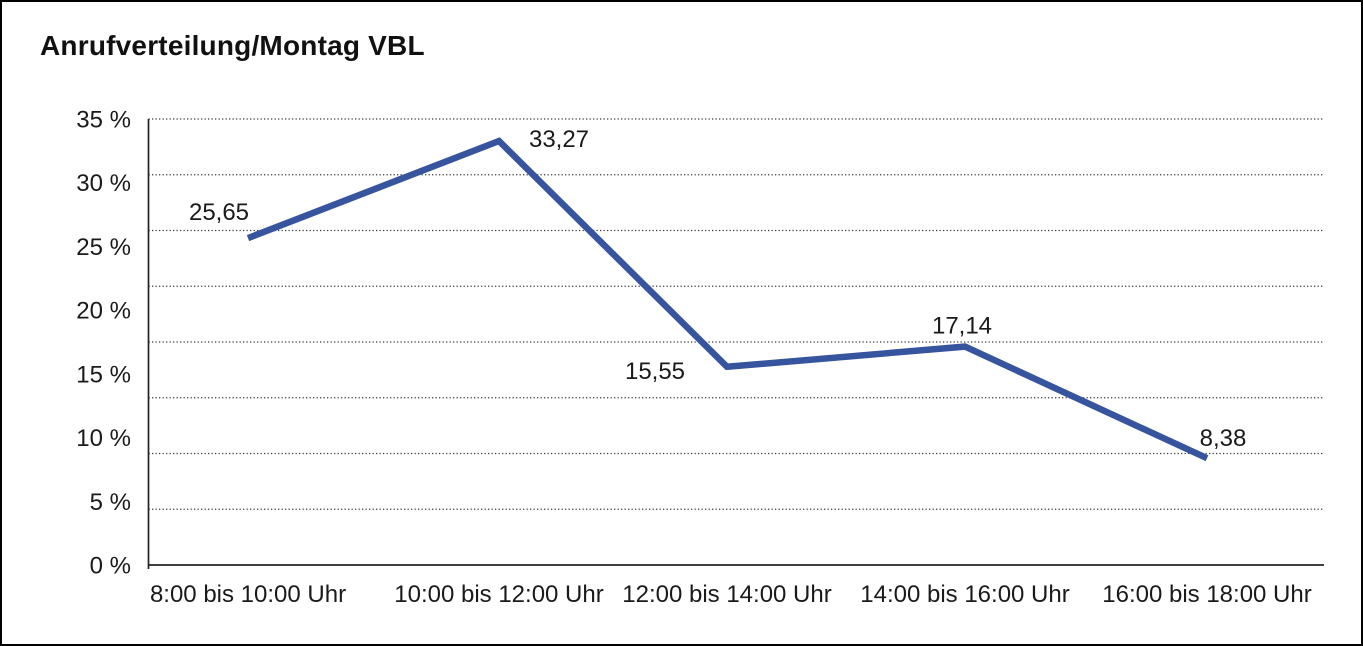 Image resolution: width=1363 pixels, height=646 pixels. What do you see at coordinates (1206, 594) in the screenshot?
I see `x-category-label: 16:00 bis 18:00 Uhr` at bounding box center [1206, 594].